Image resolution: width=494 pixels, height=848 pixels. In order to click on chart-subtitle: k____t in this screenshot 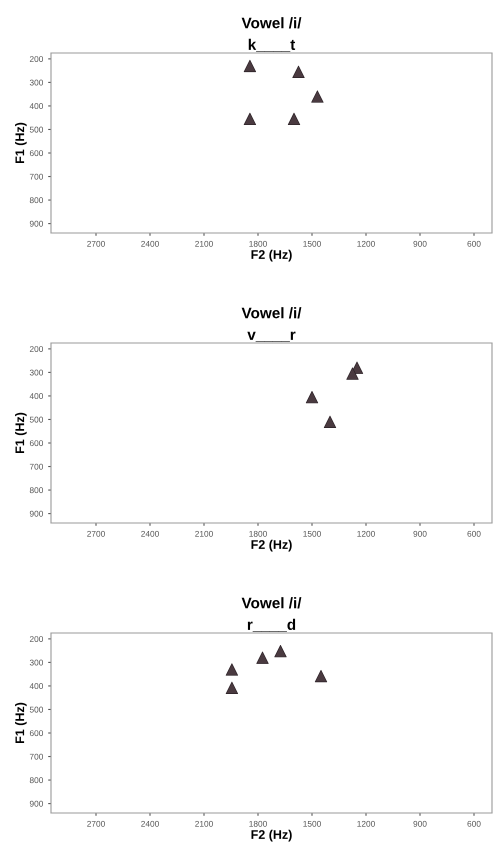, I will do `click(272, 45)`.